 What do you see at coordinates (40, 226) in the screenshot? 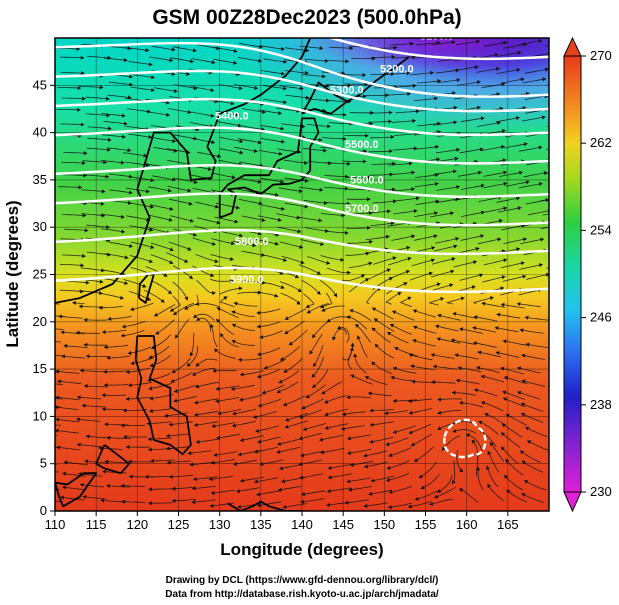
I see `y-tick-label: 30` at bounding box center [40, 226].